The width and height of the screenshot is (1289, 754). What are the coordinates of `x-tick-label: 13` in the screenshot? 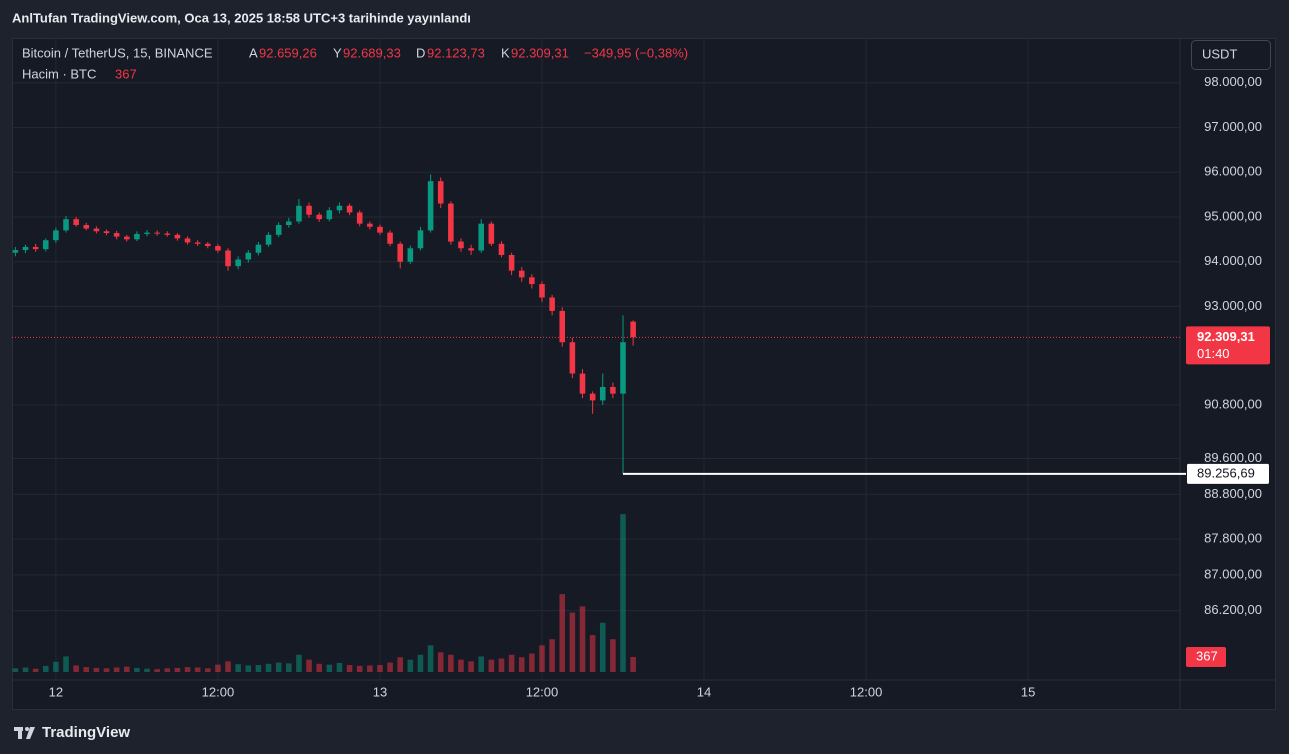 It's located at (380, 691).